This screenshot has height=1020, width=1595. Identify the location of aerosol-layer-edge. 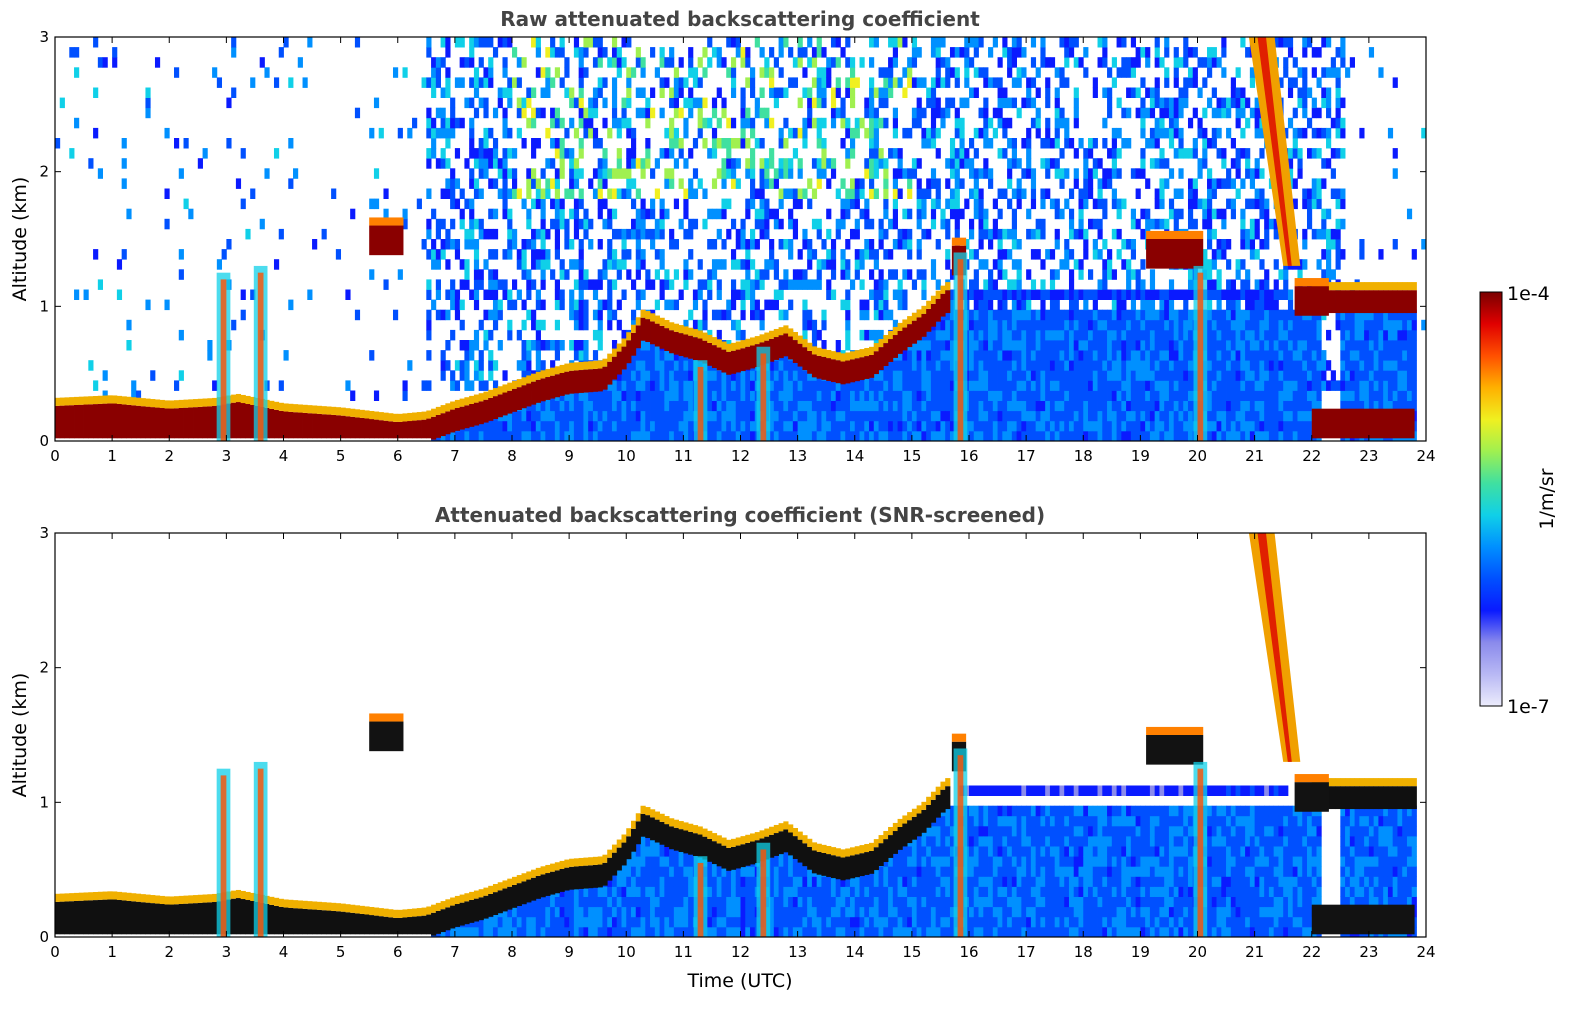
(196, 403).